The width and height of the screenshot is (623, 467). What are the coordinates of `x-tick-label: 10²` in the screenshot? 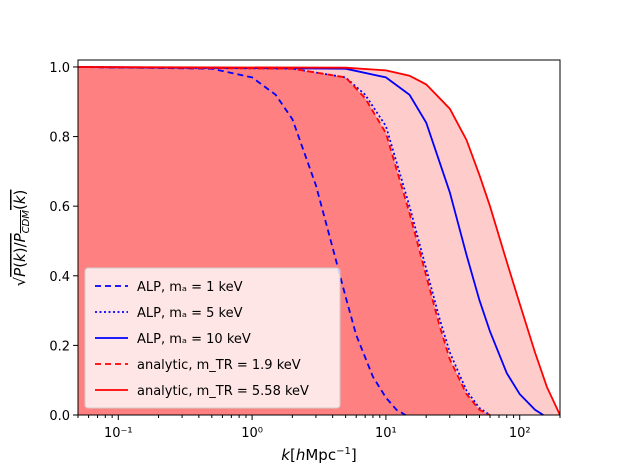 It's located at (520, 433).